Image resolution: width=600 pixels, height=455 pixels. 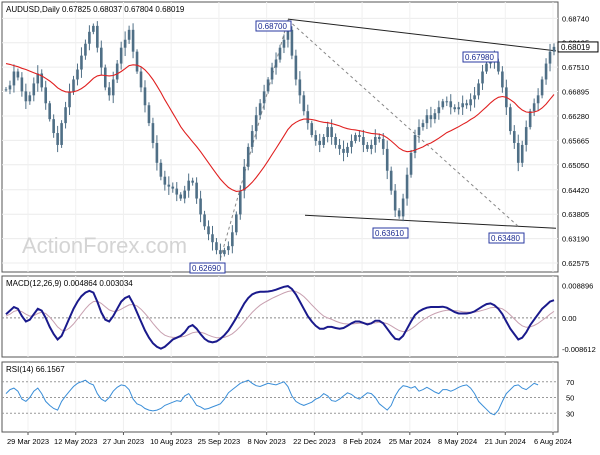 What do you see at coordinates (362, 441) in the screenshot?
I see `x-tick-label: 8 Feb 2024` at bounding box center [362, 441].